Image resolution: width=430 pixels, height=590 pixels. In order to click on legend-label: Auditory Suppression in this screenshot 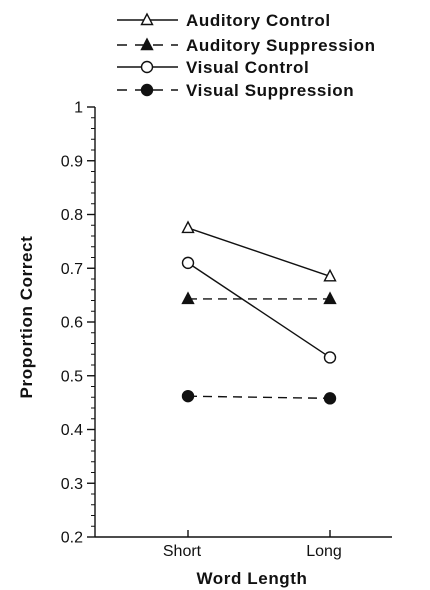, I will do `click(281, 45)`.